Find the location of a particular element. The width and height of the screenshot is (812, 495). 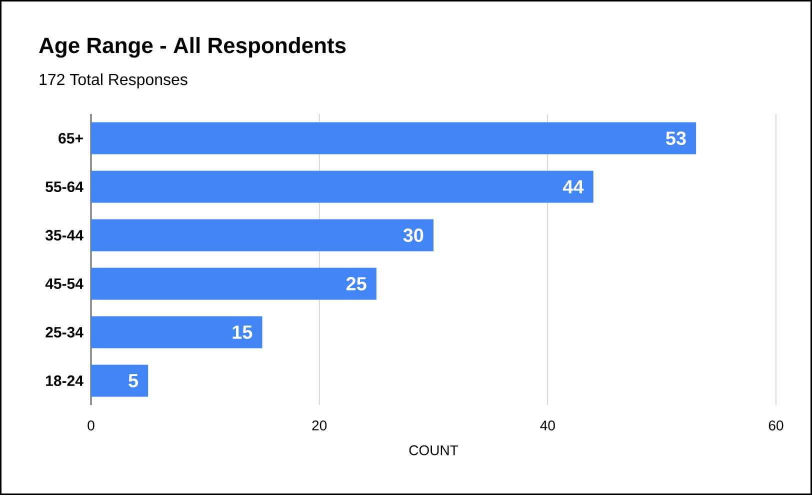

data-label: 53 is located at coordinates (676, 139).